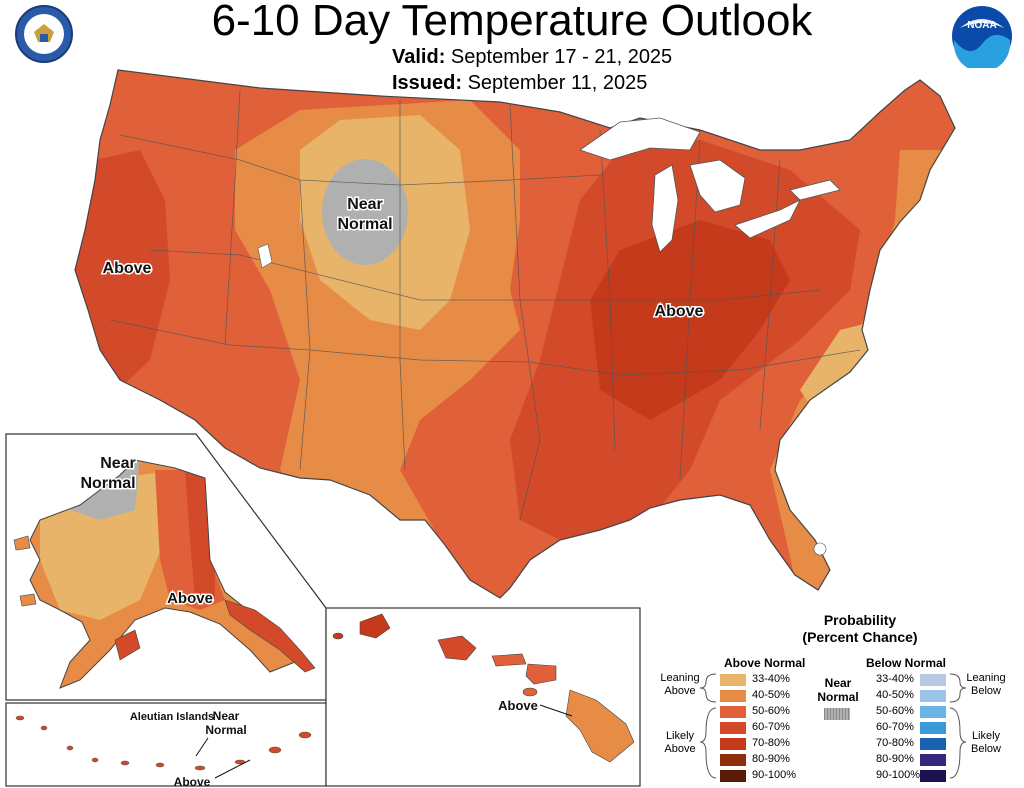 This screenshot has width=1024, height=788. Describe the element at coordinates (895, 711) in the screenshot. I see `below-range-label: 50-60%` at that location.